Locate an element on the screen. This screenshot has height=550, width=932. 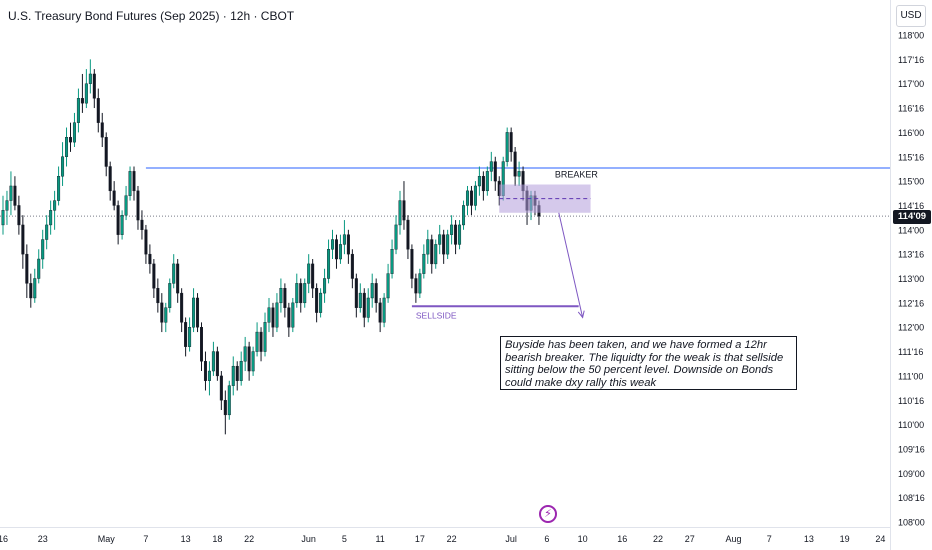
y-tick-label: 112'16 is located at coordinates (911, 303).